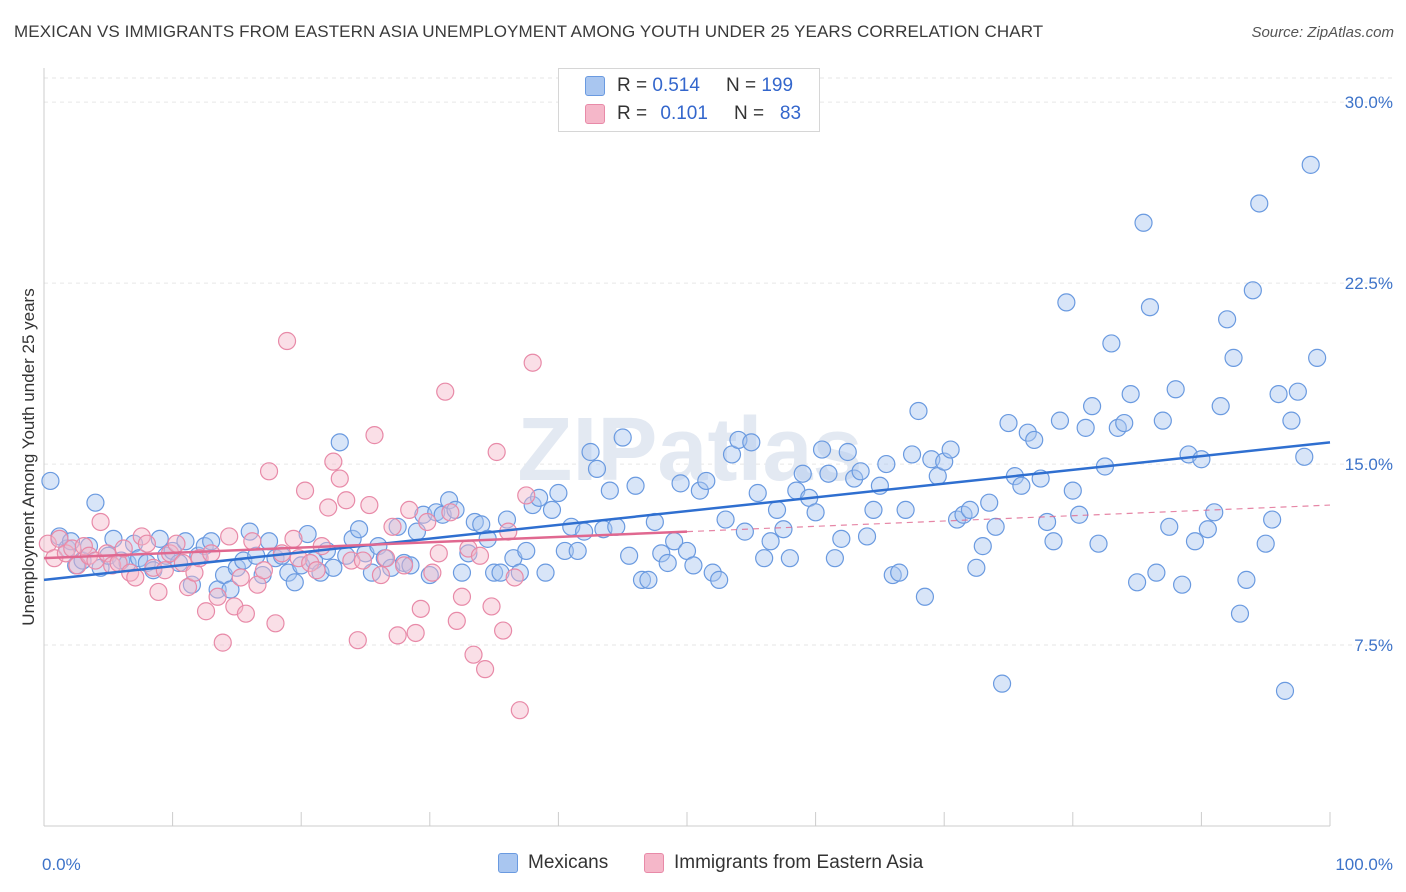 This screenshot has height=892, width=1406. Describe the element at coordinates (783, 863) in the screenshot. I see `legend-item-eastern-asia: Immigrants from Eastern Asia` at that location.